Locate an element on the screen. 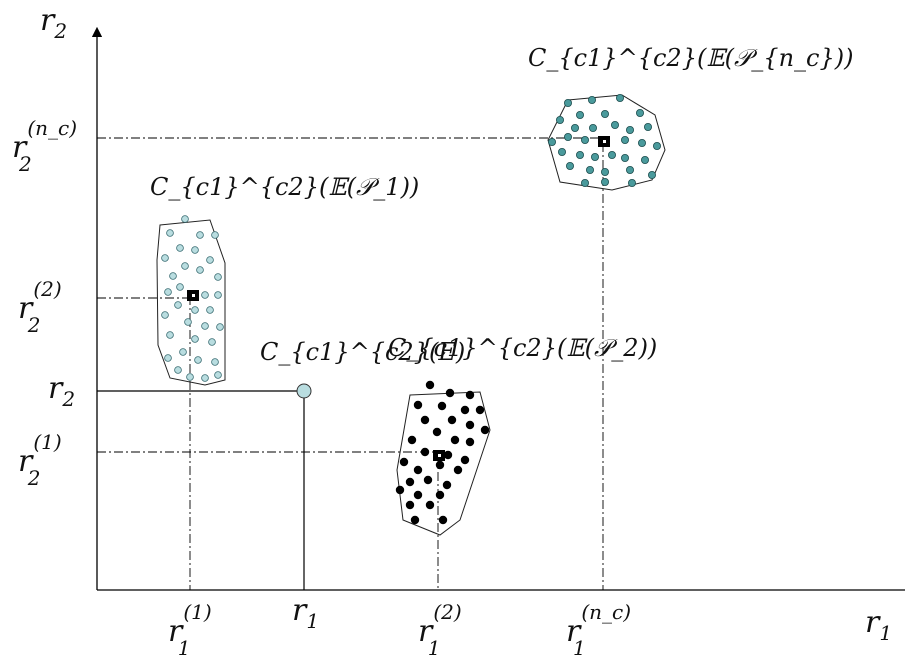 This screenshot has width=905, height=655. centroid-cluster-1-dot is located at coordinates (193, 295).